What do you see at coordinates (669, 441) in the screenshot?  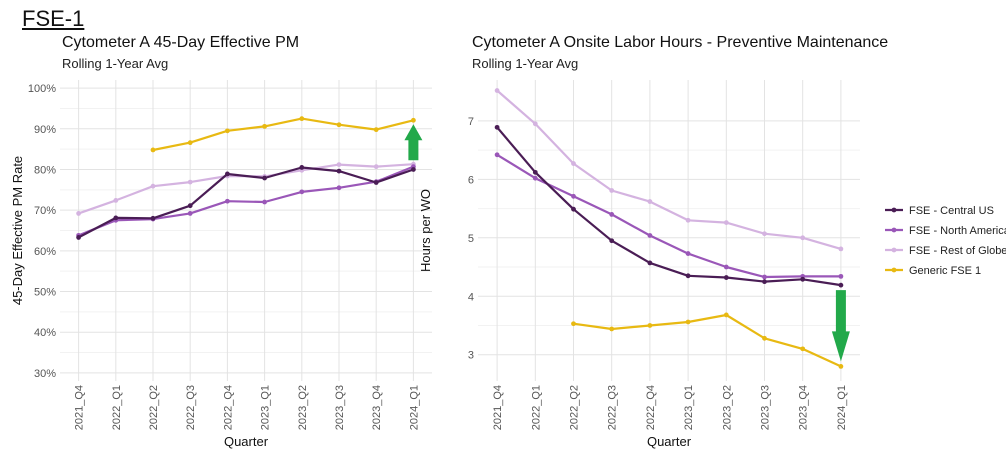 I see `right-x-axis-label: Quarter` at bounding box center [669, 441].